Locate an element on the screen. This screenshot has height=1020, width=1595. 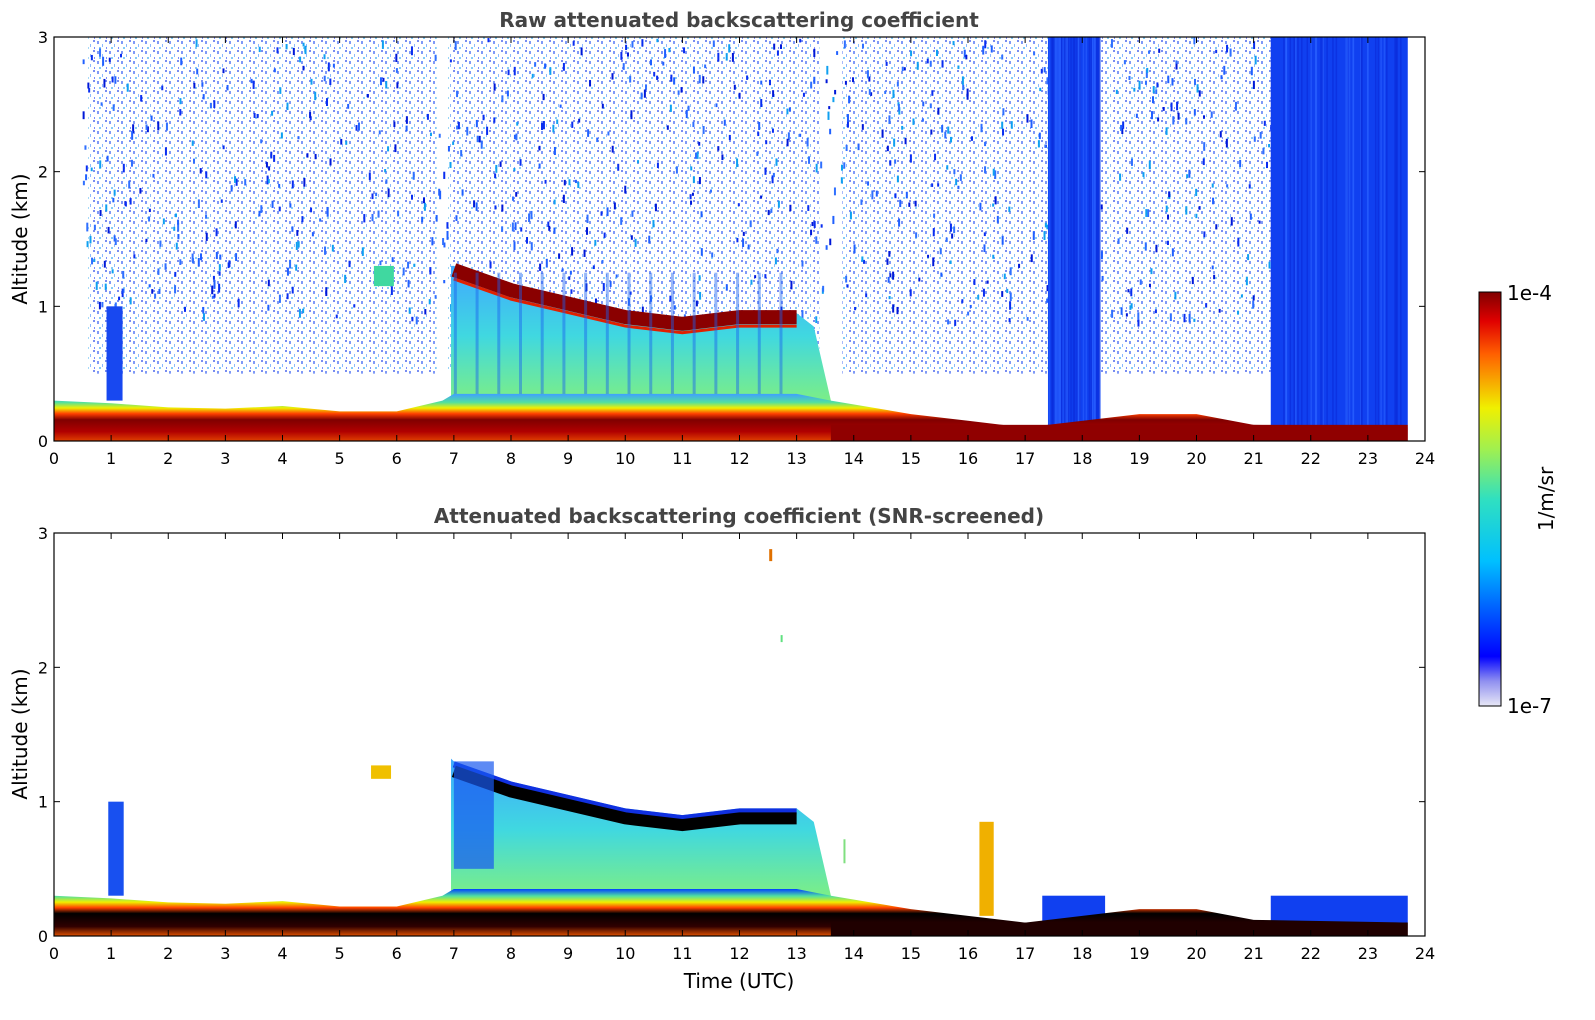
x-tick-label: 6 is located at coordinates (397, 953).